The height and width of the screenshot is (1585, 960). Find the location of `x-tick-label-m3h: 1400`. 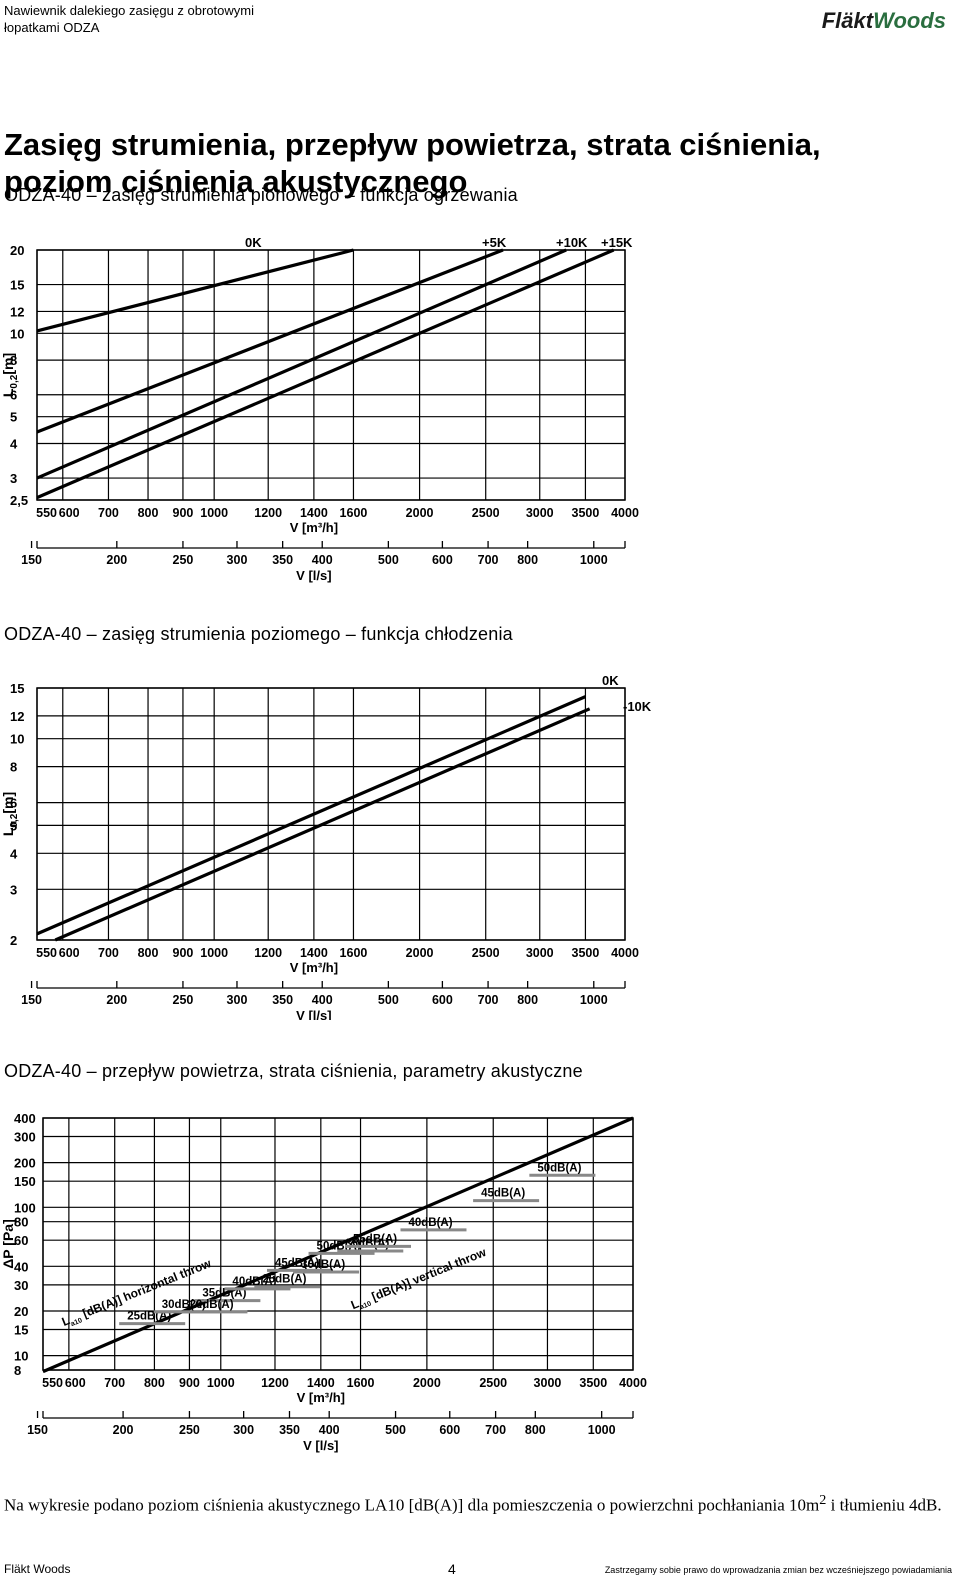

x-tick-label-m3h: 1400 is located at coordinates (321, 1383).